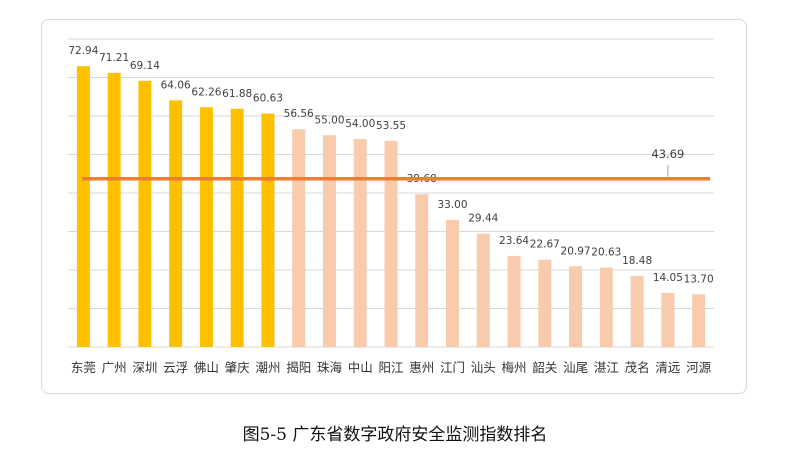  What do you see at coordinates (452, 367) in the screenshot?
I see `category-label: 江门` at bounding box center [452, 367].